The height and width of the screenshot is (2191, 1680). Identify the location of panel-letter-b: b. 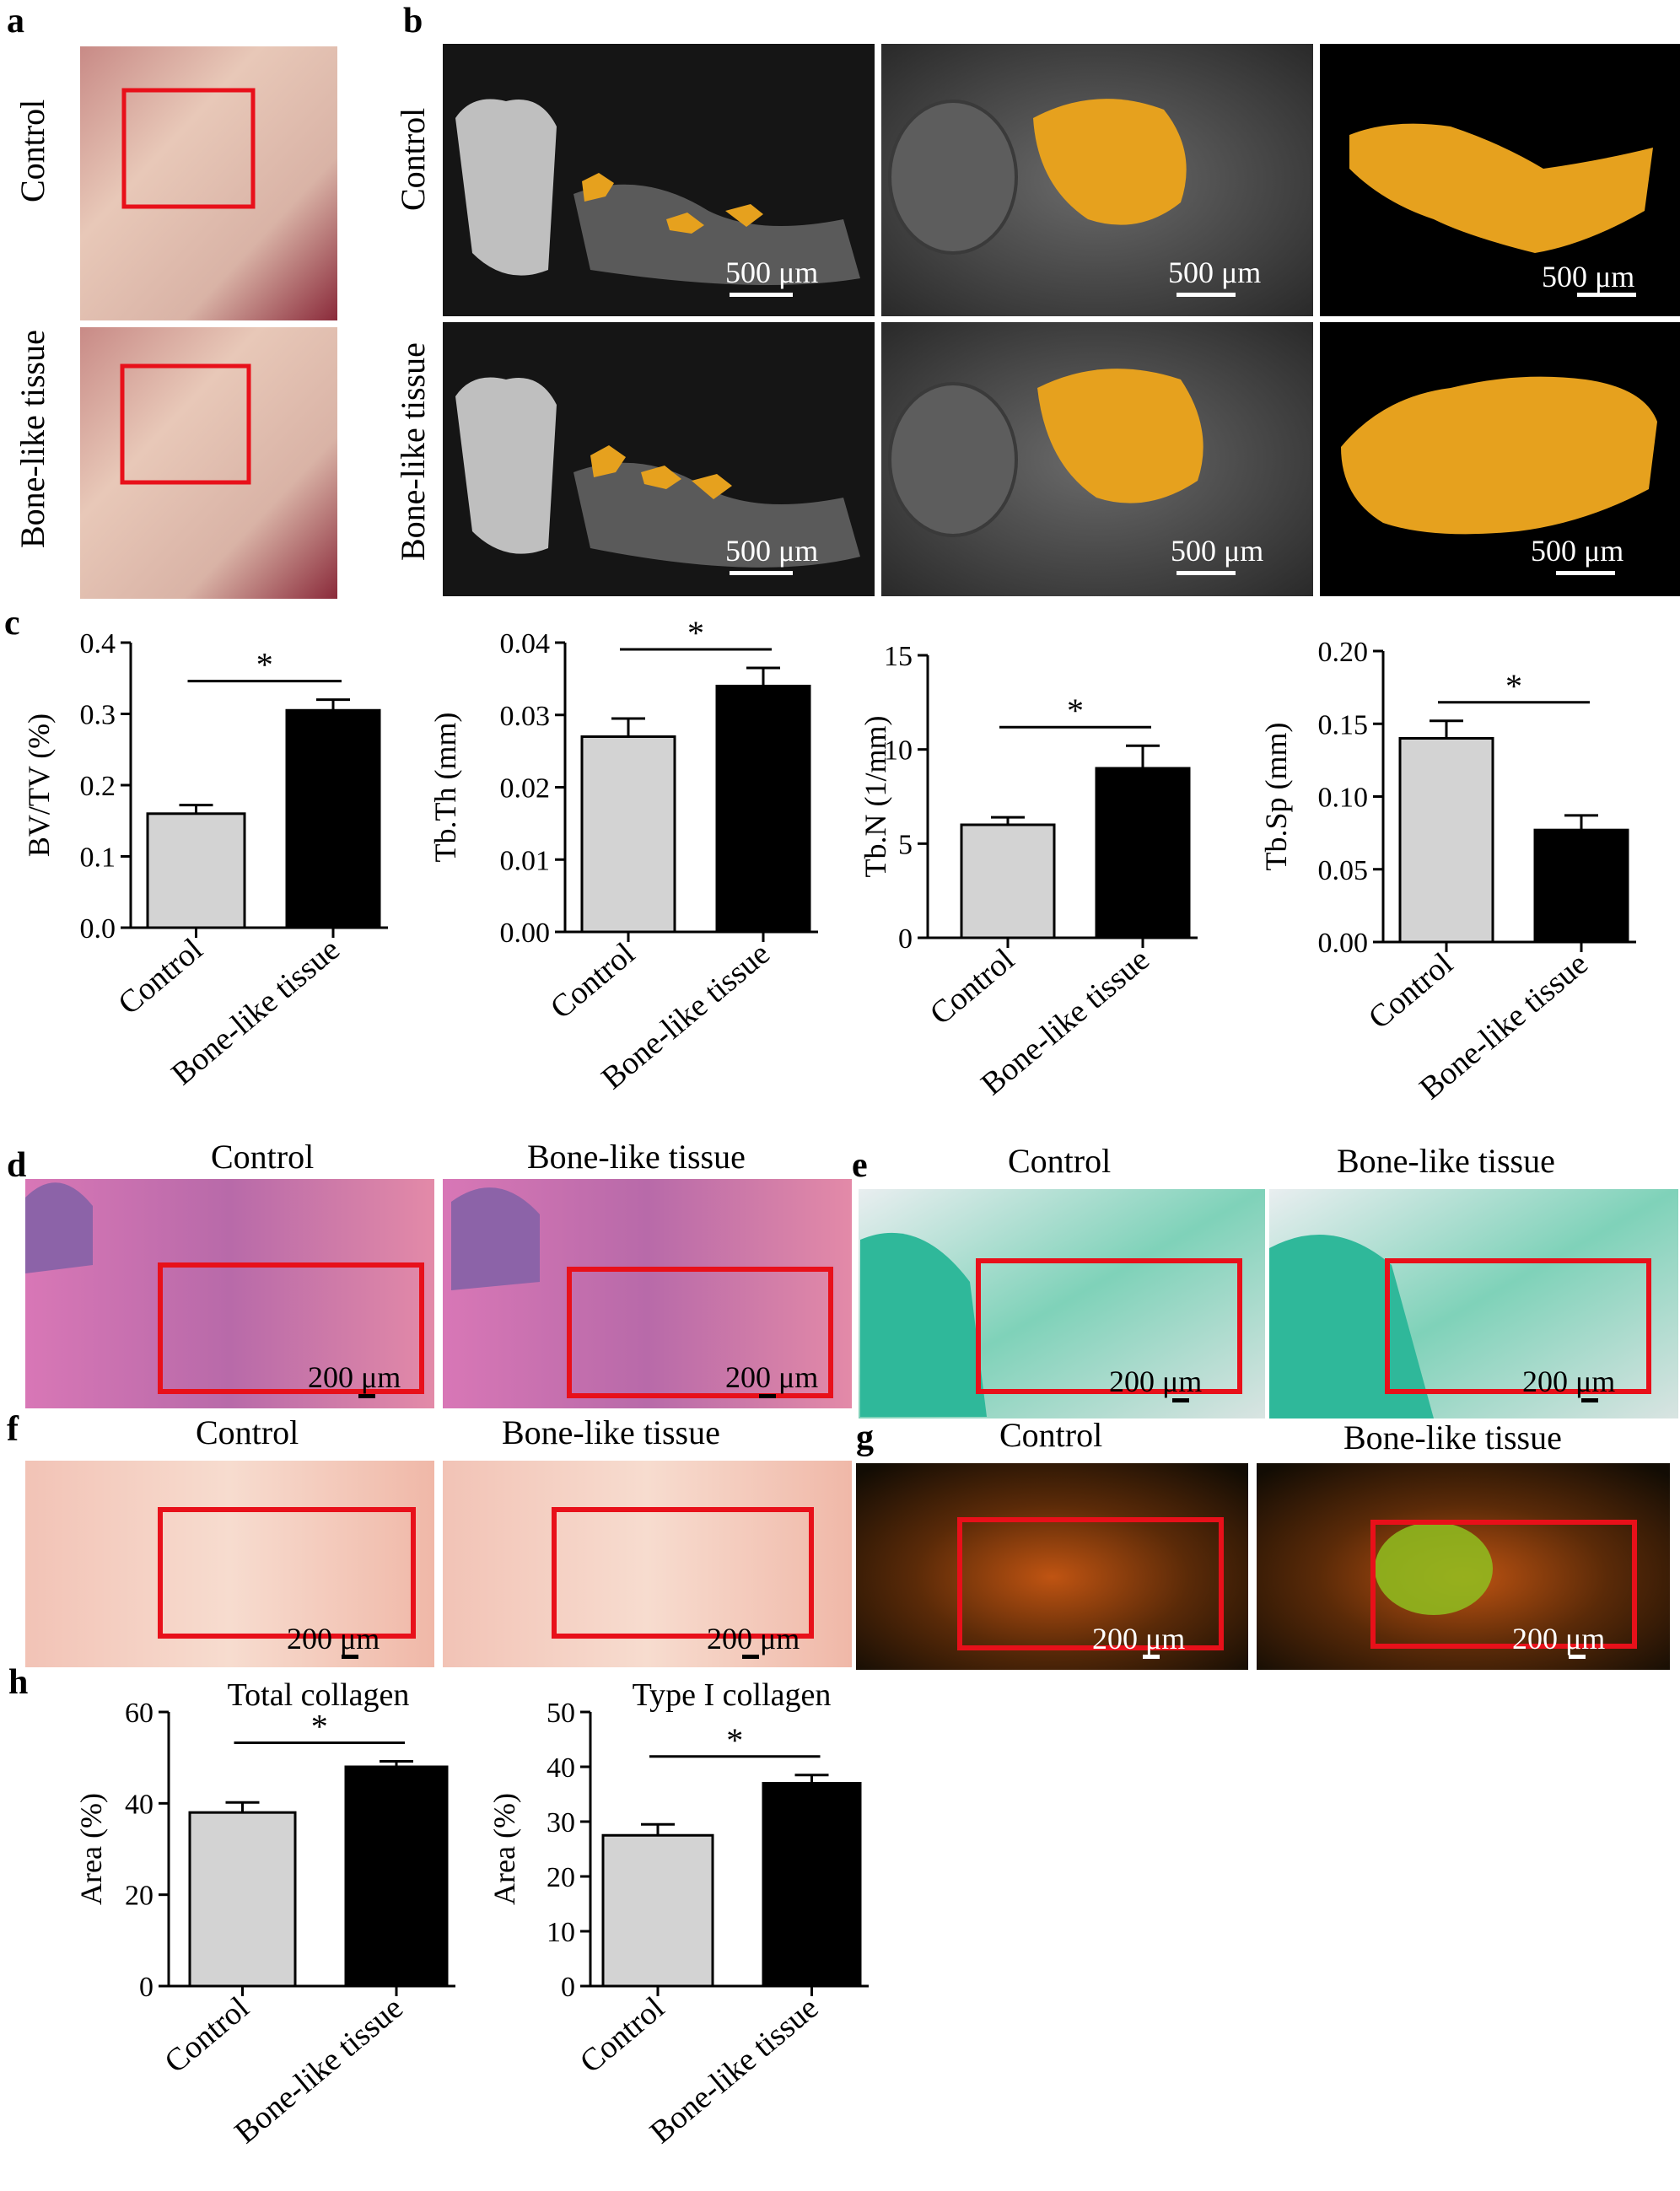
(413, 21).